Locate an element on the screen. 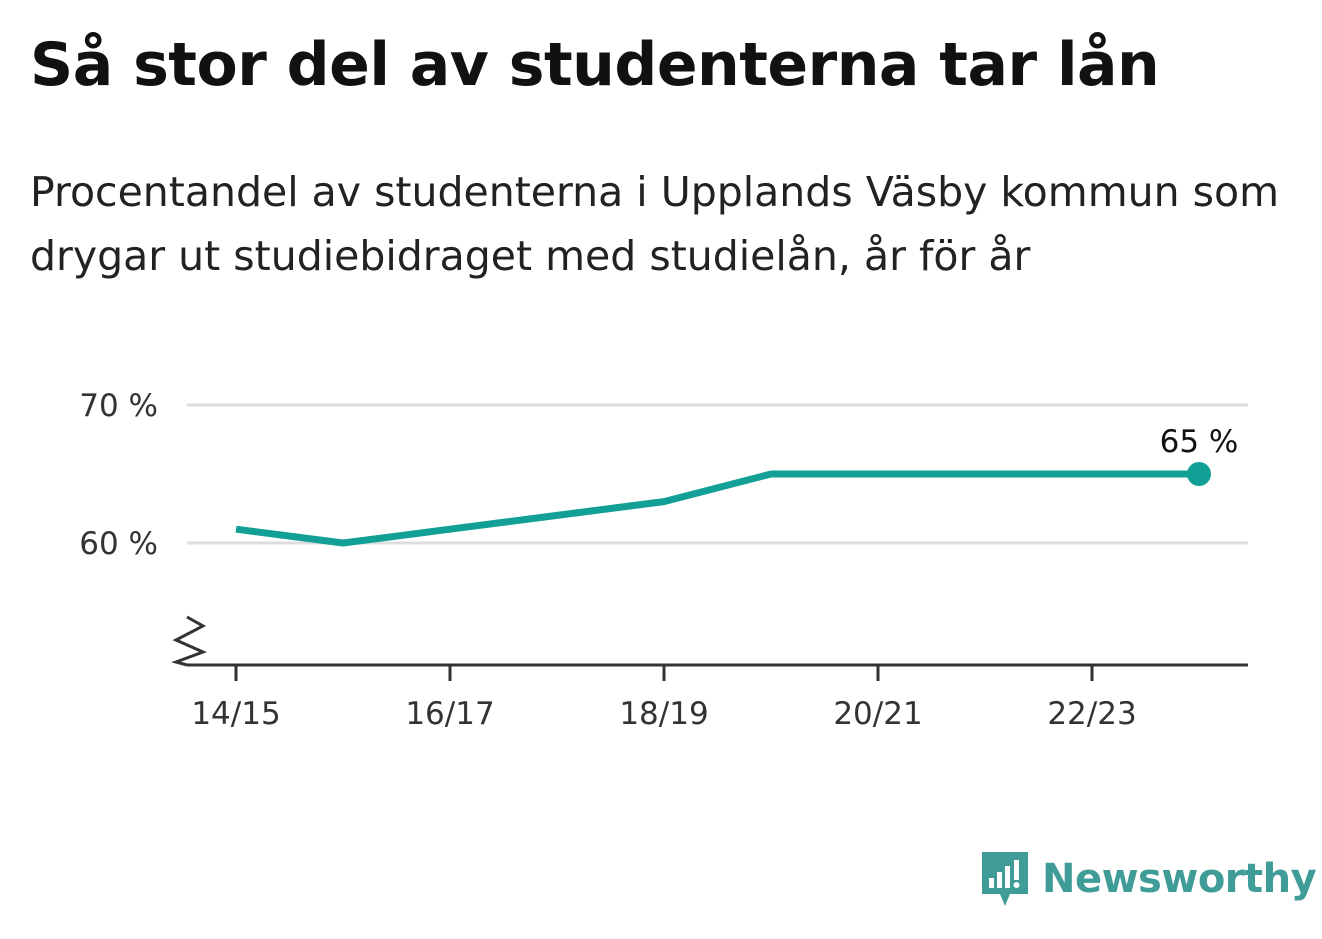 The image size is (1322, 939). axis-break-icon is located at coordinates (189, 641).